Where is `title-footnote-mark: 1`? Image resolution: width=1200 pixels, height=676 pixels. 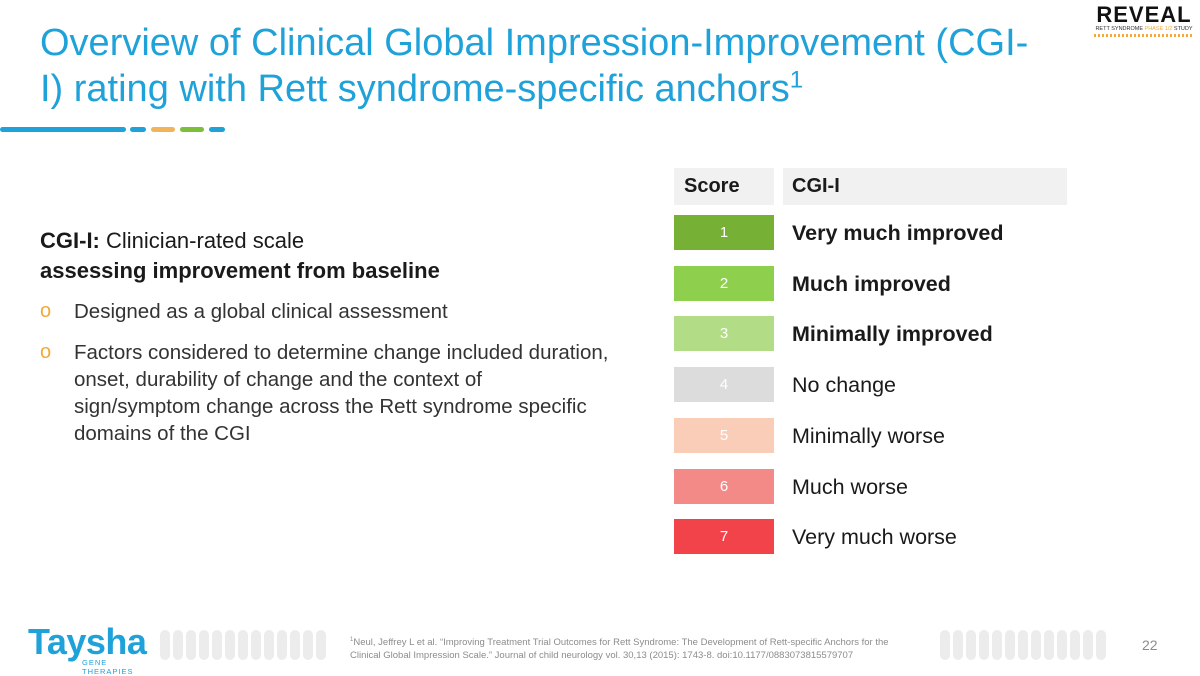
title-footnote-mark: 1 is located at coordinates (796, 80).